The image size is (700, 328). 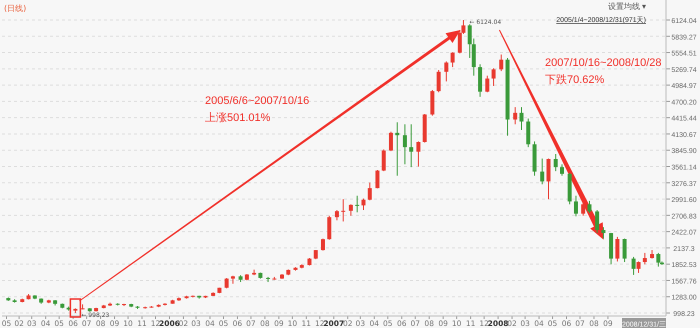 What do you see at coordinates (627, 6) in the screenshot?
I see `annotation: 设置均线 ▾` at bounding box center [627, 6].